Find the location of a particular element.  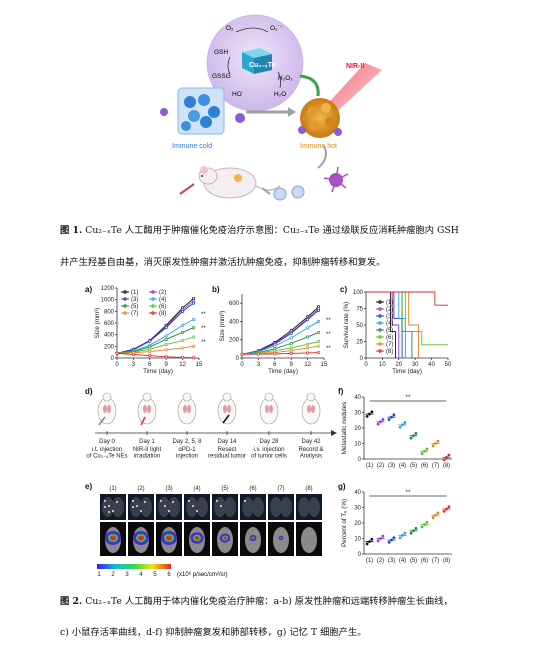

imaging-group-label: (5) is located at coordinates (224, 489).